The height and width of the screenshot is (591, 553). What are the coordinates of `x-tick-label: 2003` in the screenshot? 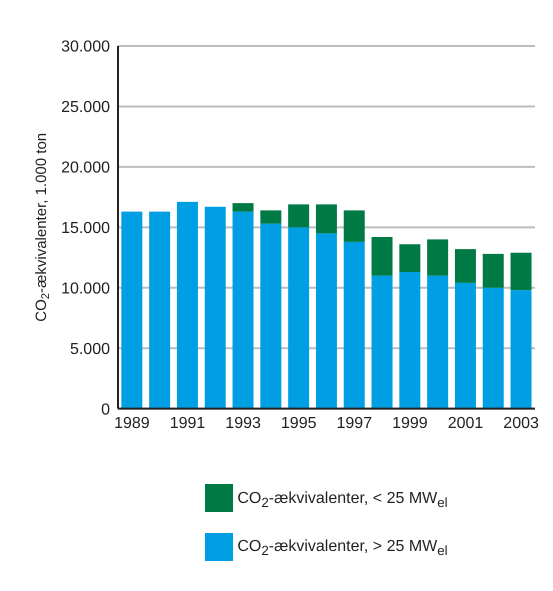 It's located at (521, 423).